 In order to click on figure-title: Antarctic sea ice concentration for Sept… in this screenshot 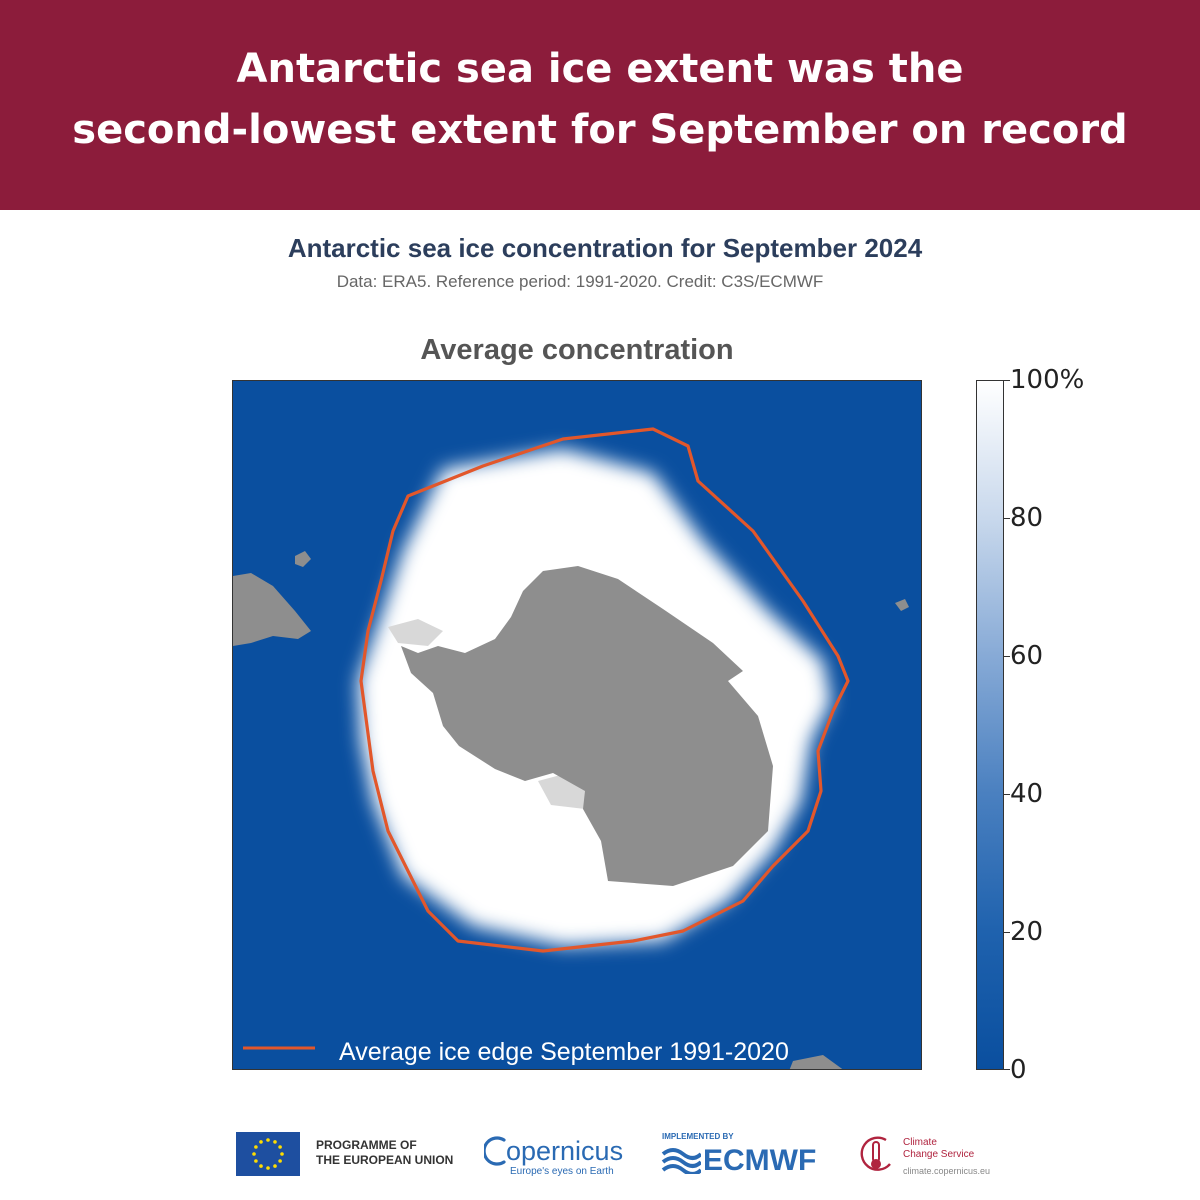, I will do `click(605, 248)`.